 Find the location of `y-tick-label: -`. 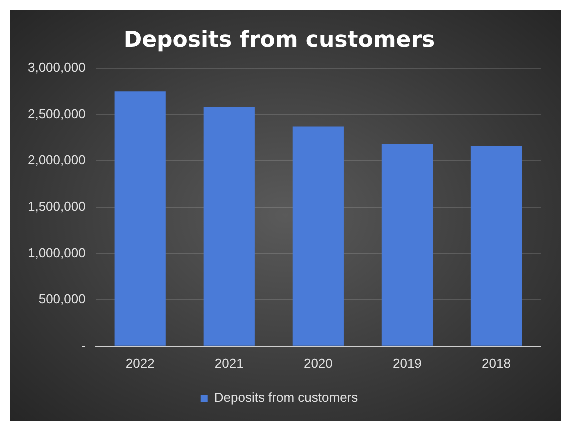

y-tick-label: - is located at coordinates (83, 345).